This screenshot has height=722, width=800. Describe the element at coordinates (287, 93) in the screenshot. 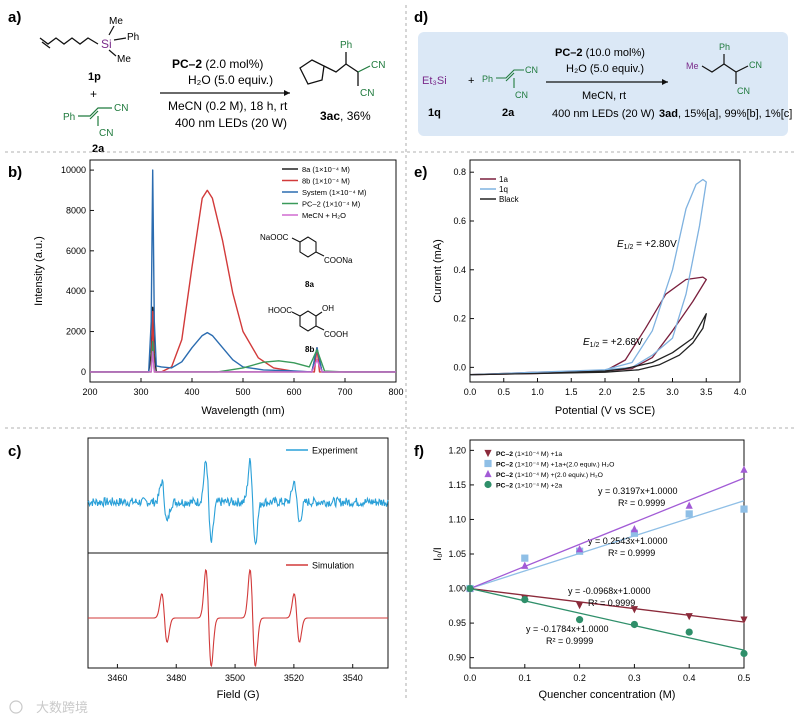

I see `arrow-head-icon` at that location.